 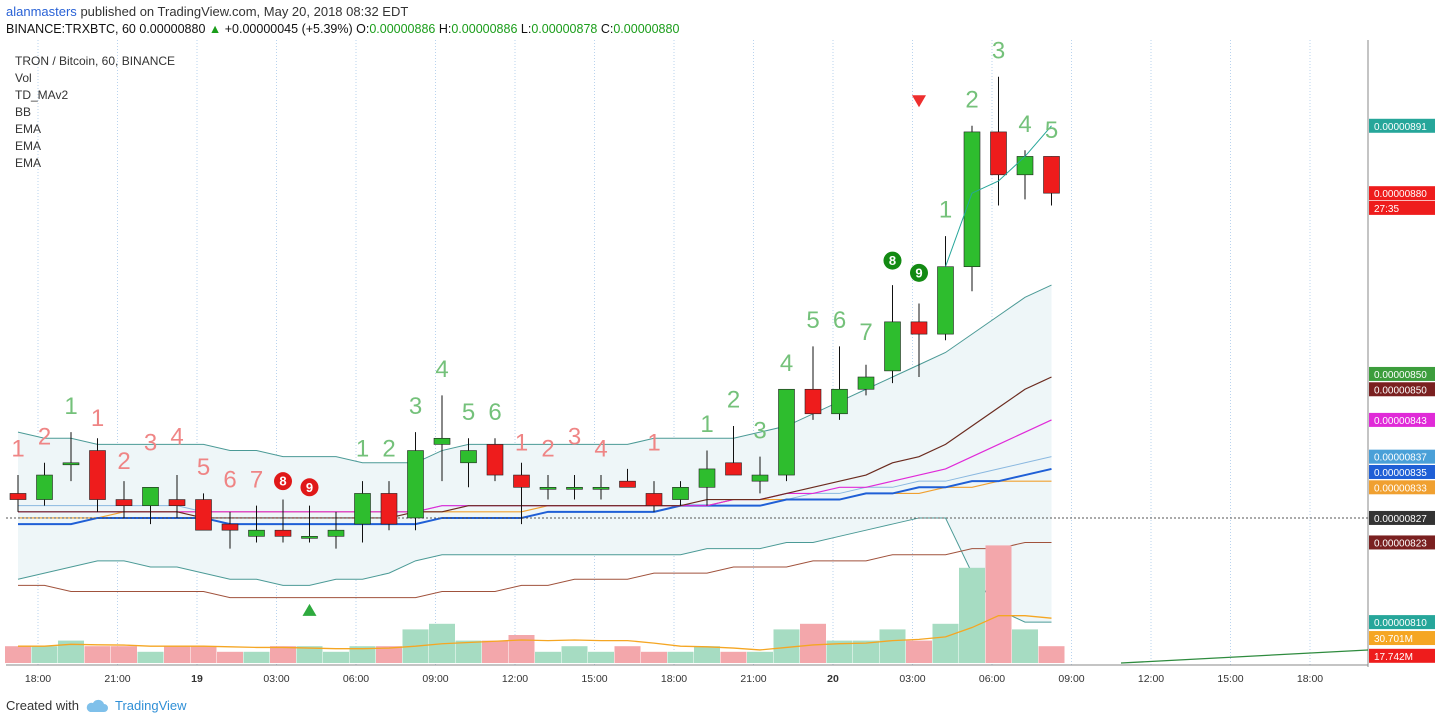 What do you see at coordinates (753, 679) in the screenshot?
I see `x-tick-label: 21:00` at bounding box center [753, 679].